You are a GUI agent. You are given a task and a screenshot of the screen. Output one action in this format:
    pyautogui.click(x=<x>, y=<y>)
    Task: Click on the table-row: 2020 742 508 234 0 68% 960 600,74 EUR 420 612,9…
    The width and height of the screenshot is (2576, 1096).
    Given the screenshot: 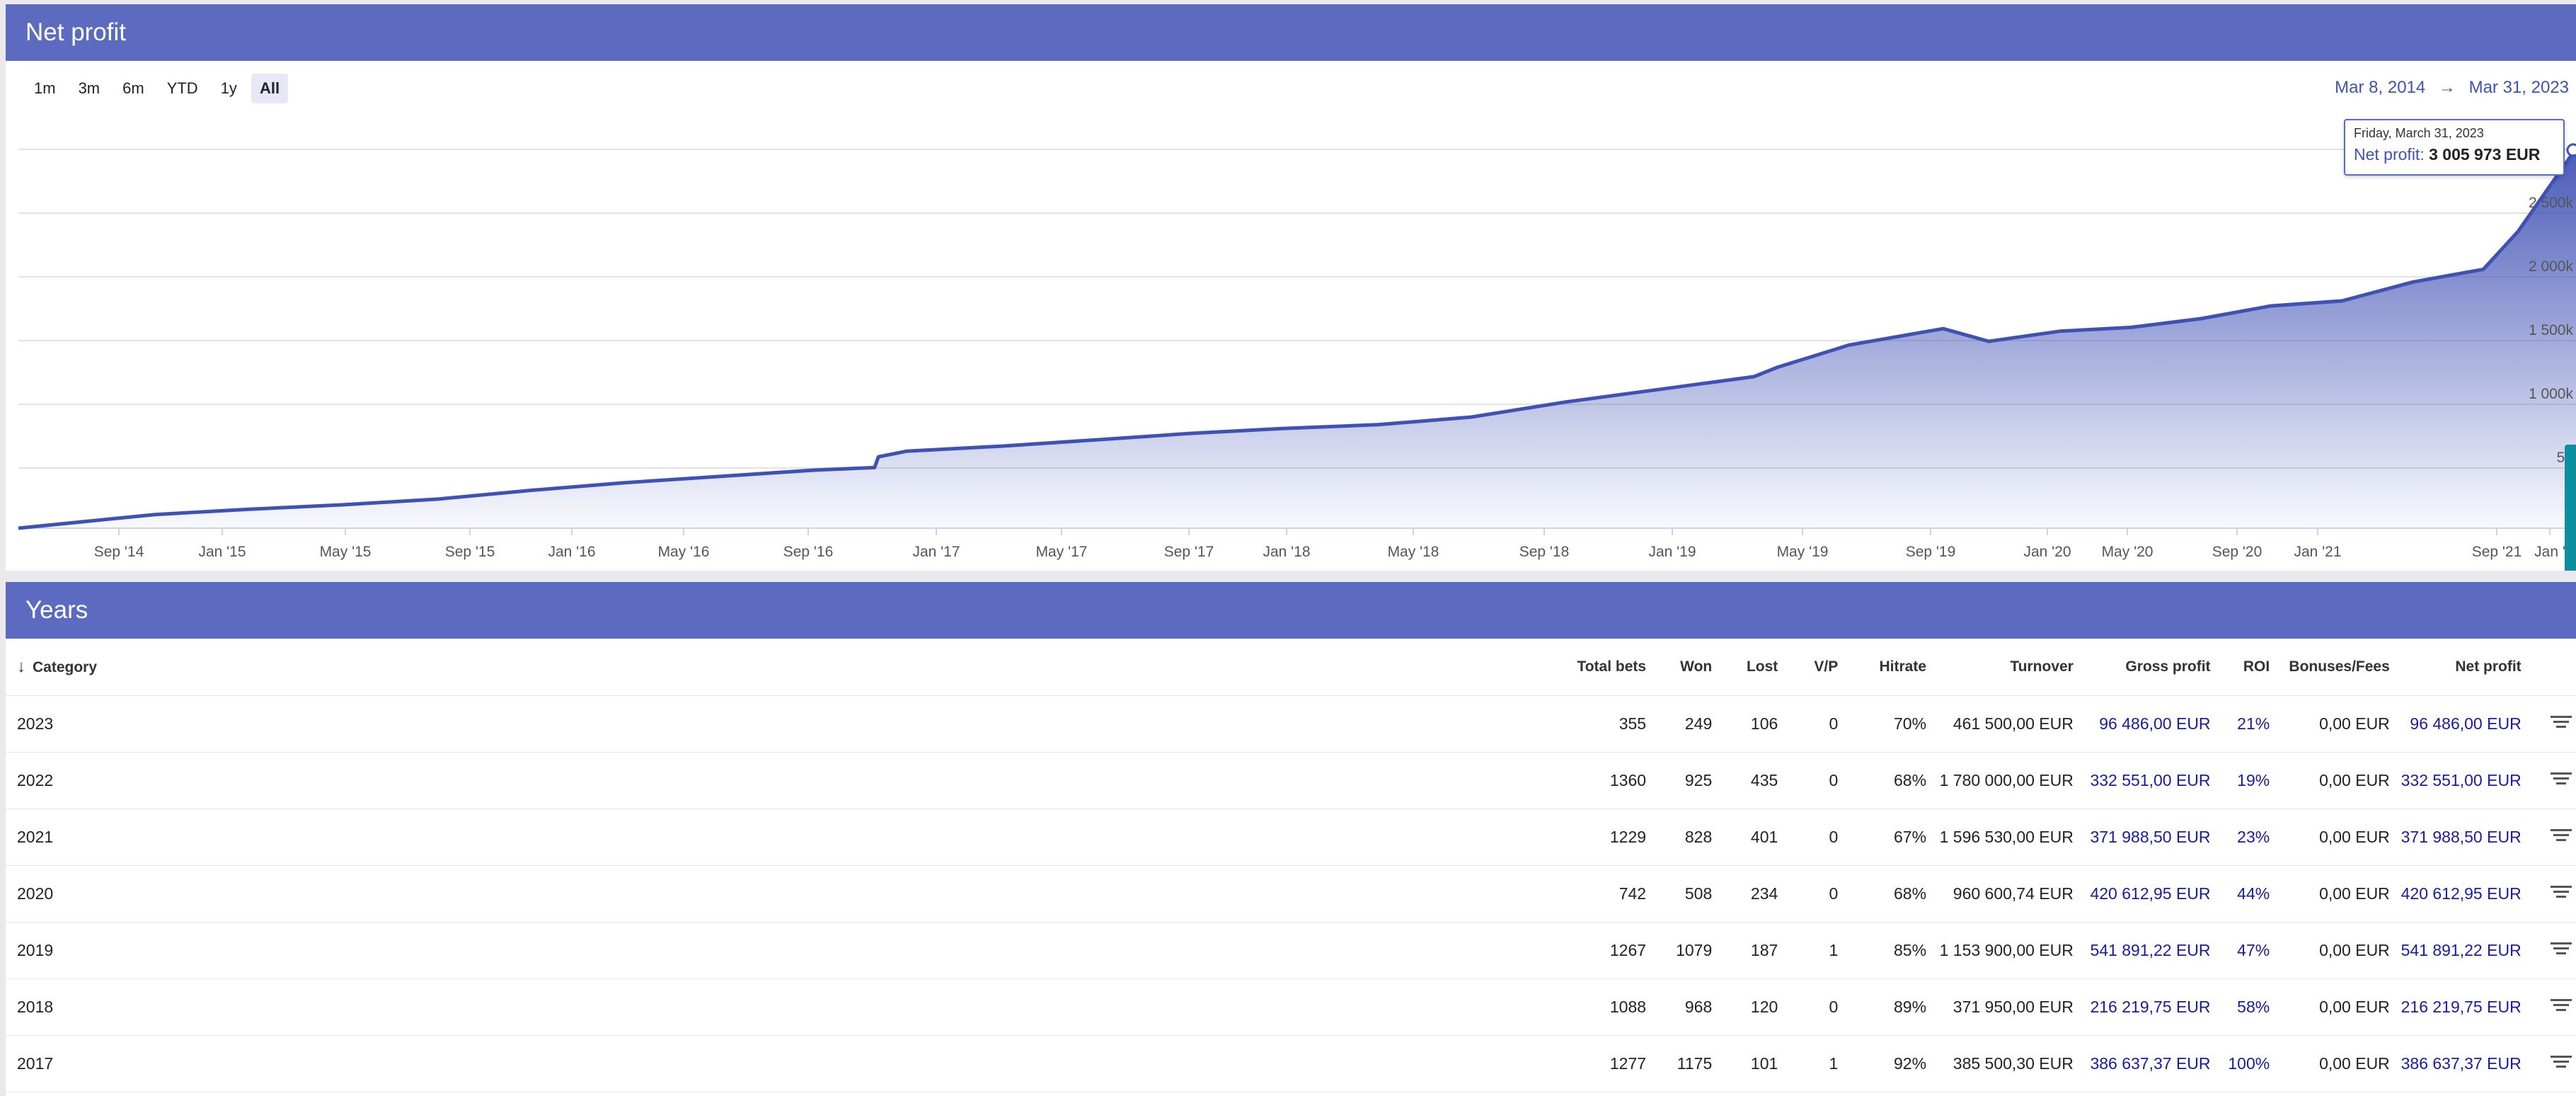 What is the action you would take?
    pyautogui.click(x=1291, y=894)
    